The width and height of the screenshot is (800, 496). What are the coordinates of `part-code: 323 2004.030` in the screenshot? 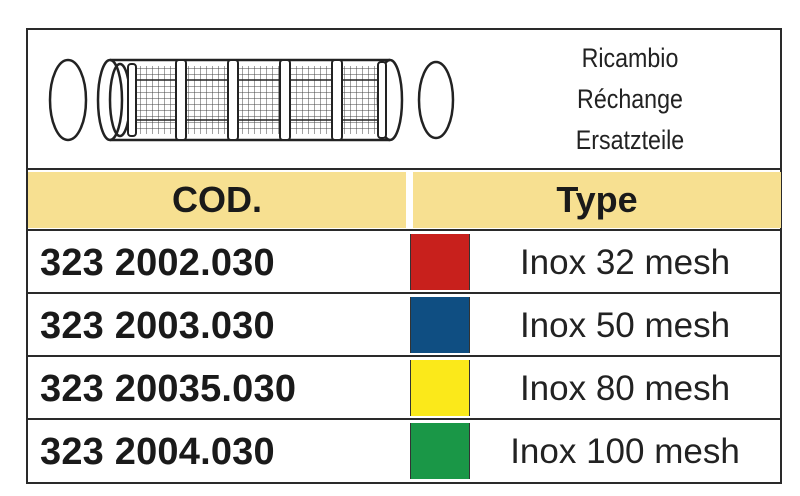 It's located at (157, 452).